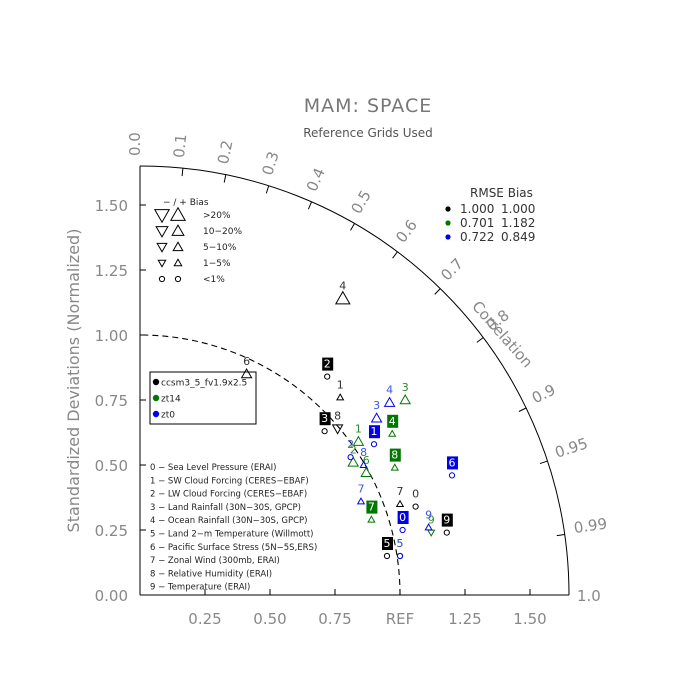 The width and height of the screenshot is (700, 700). What do you see at coordinates (204, 619) in the screenshot?
I see `x-tick-label: 0.25` at bounding box center [204, 619].